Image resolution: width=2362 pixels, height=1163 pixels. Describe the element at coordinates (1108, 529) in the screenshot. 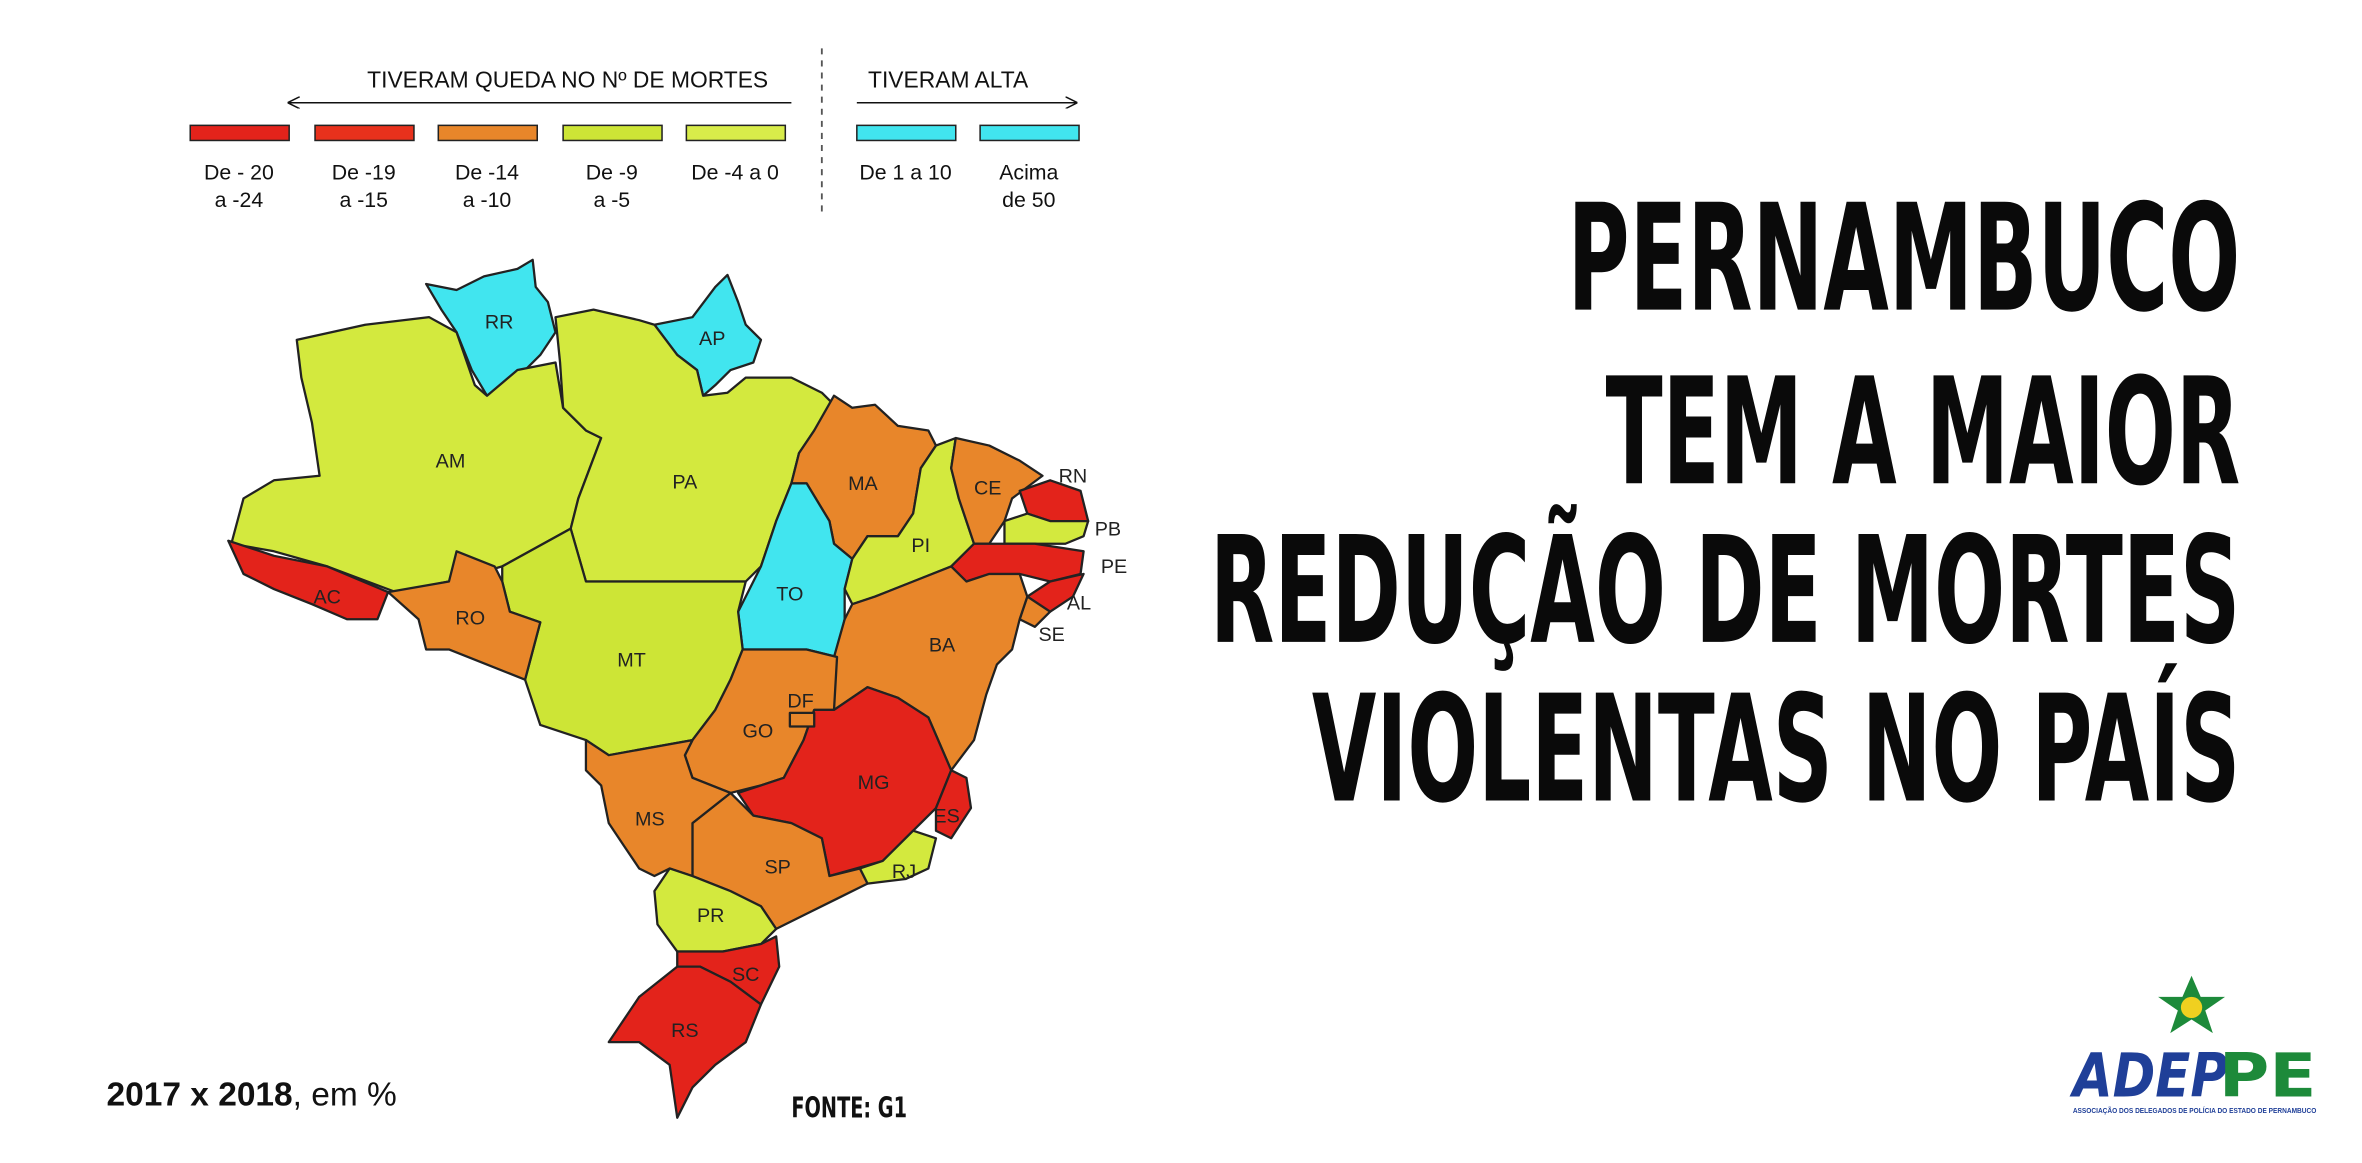

I see `state-label: PB` at that location.